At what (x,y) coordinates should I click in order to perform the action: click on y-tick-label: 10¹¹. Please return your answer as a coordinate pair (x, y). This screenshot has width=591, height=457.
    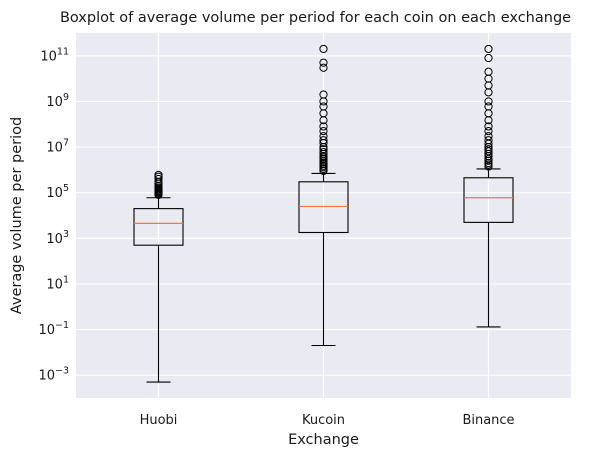
    Looking at the image, I should click on (54, 55).